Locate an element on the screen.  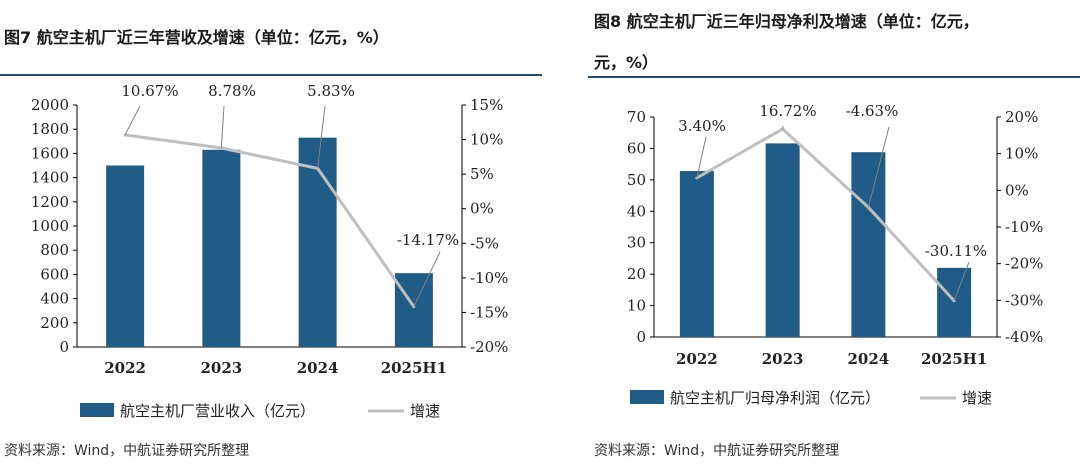
right-y-tick-label: 15% is located at coordinates (486, 105).